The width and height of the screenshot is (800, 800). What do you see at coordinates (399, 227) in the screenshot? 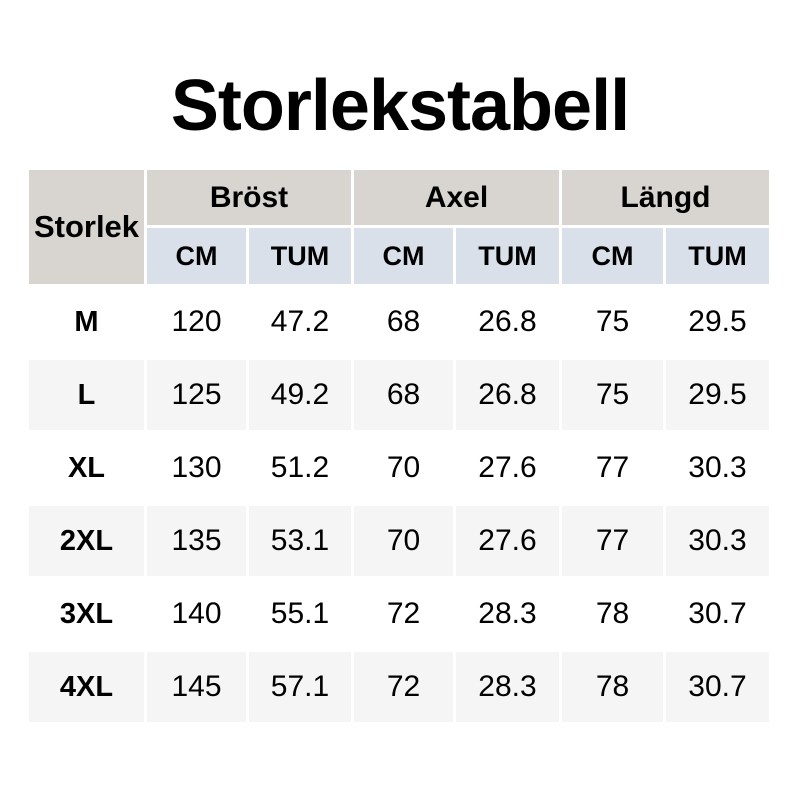
I see `header-group-row: Storlek Bröst Axel Längd` at bounding box center [399, 227].